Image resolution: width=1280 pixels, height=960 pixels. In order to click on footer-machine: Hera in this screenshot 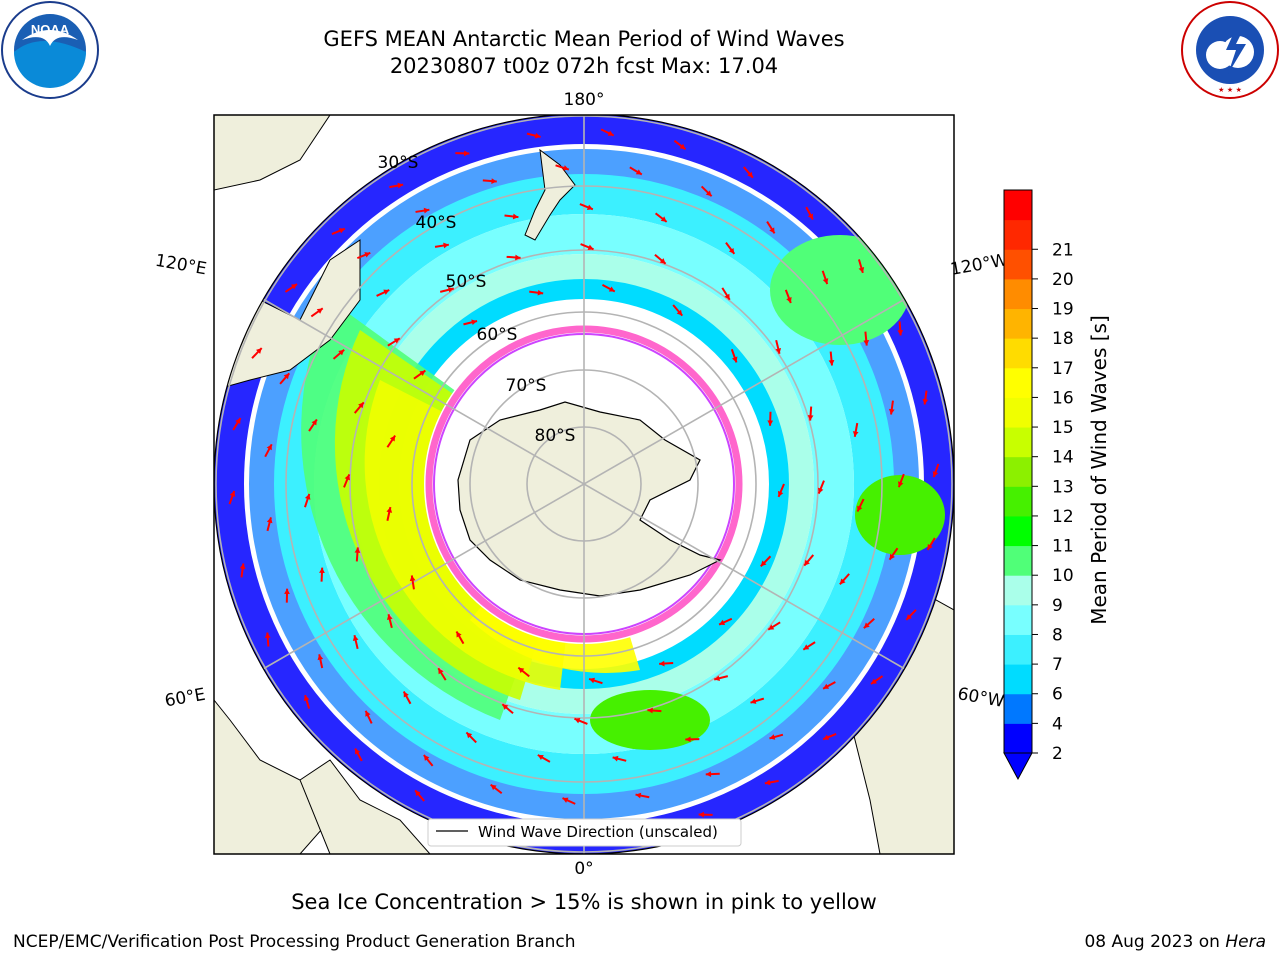, I will do `click(1245, 942)`.